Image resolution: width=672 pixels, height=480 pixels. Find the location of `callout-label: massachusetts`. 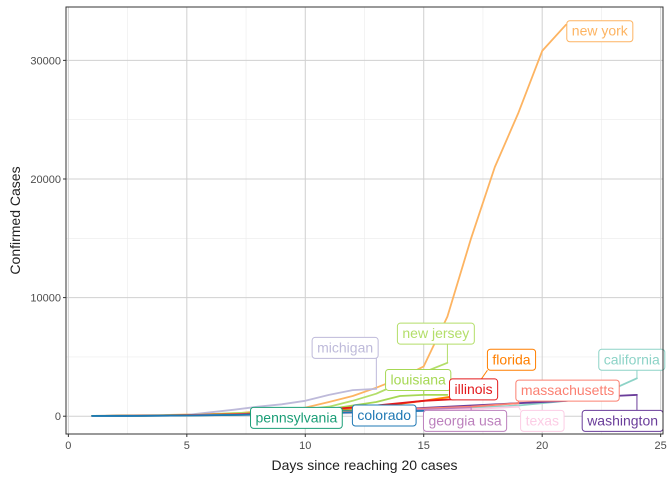

callout-label: massachusetts is located at coordinates (567, 390).